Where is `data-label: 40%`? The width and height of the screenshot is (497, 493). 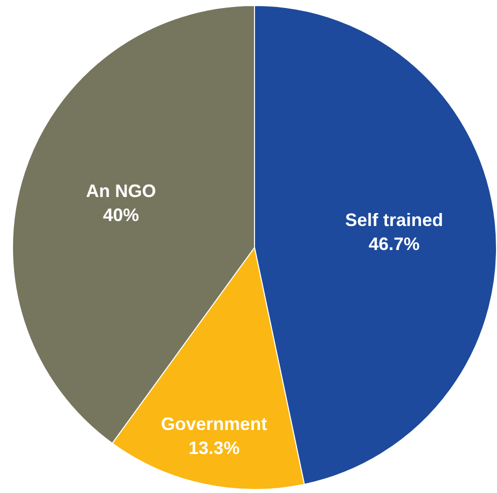
data-label: 40% is located at coordinates (121, 215).